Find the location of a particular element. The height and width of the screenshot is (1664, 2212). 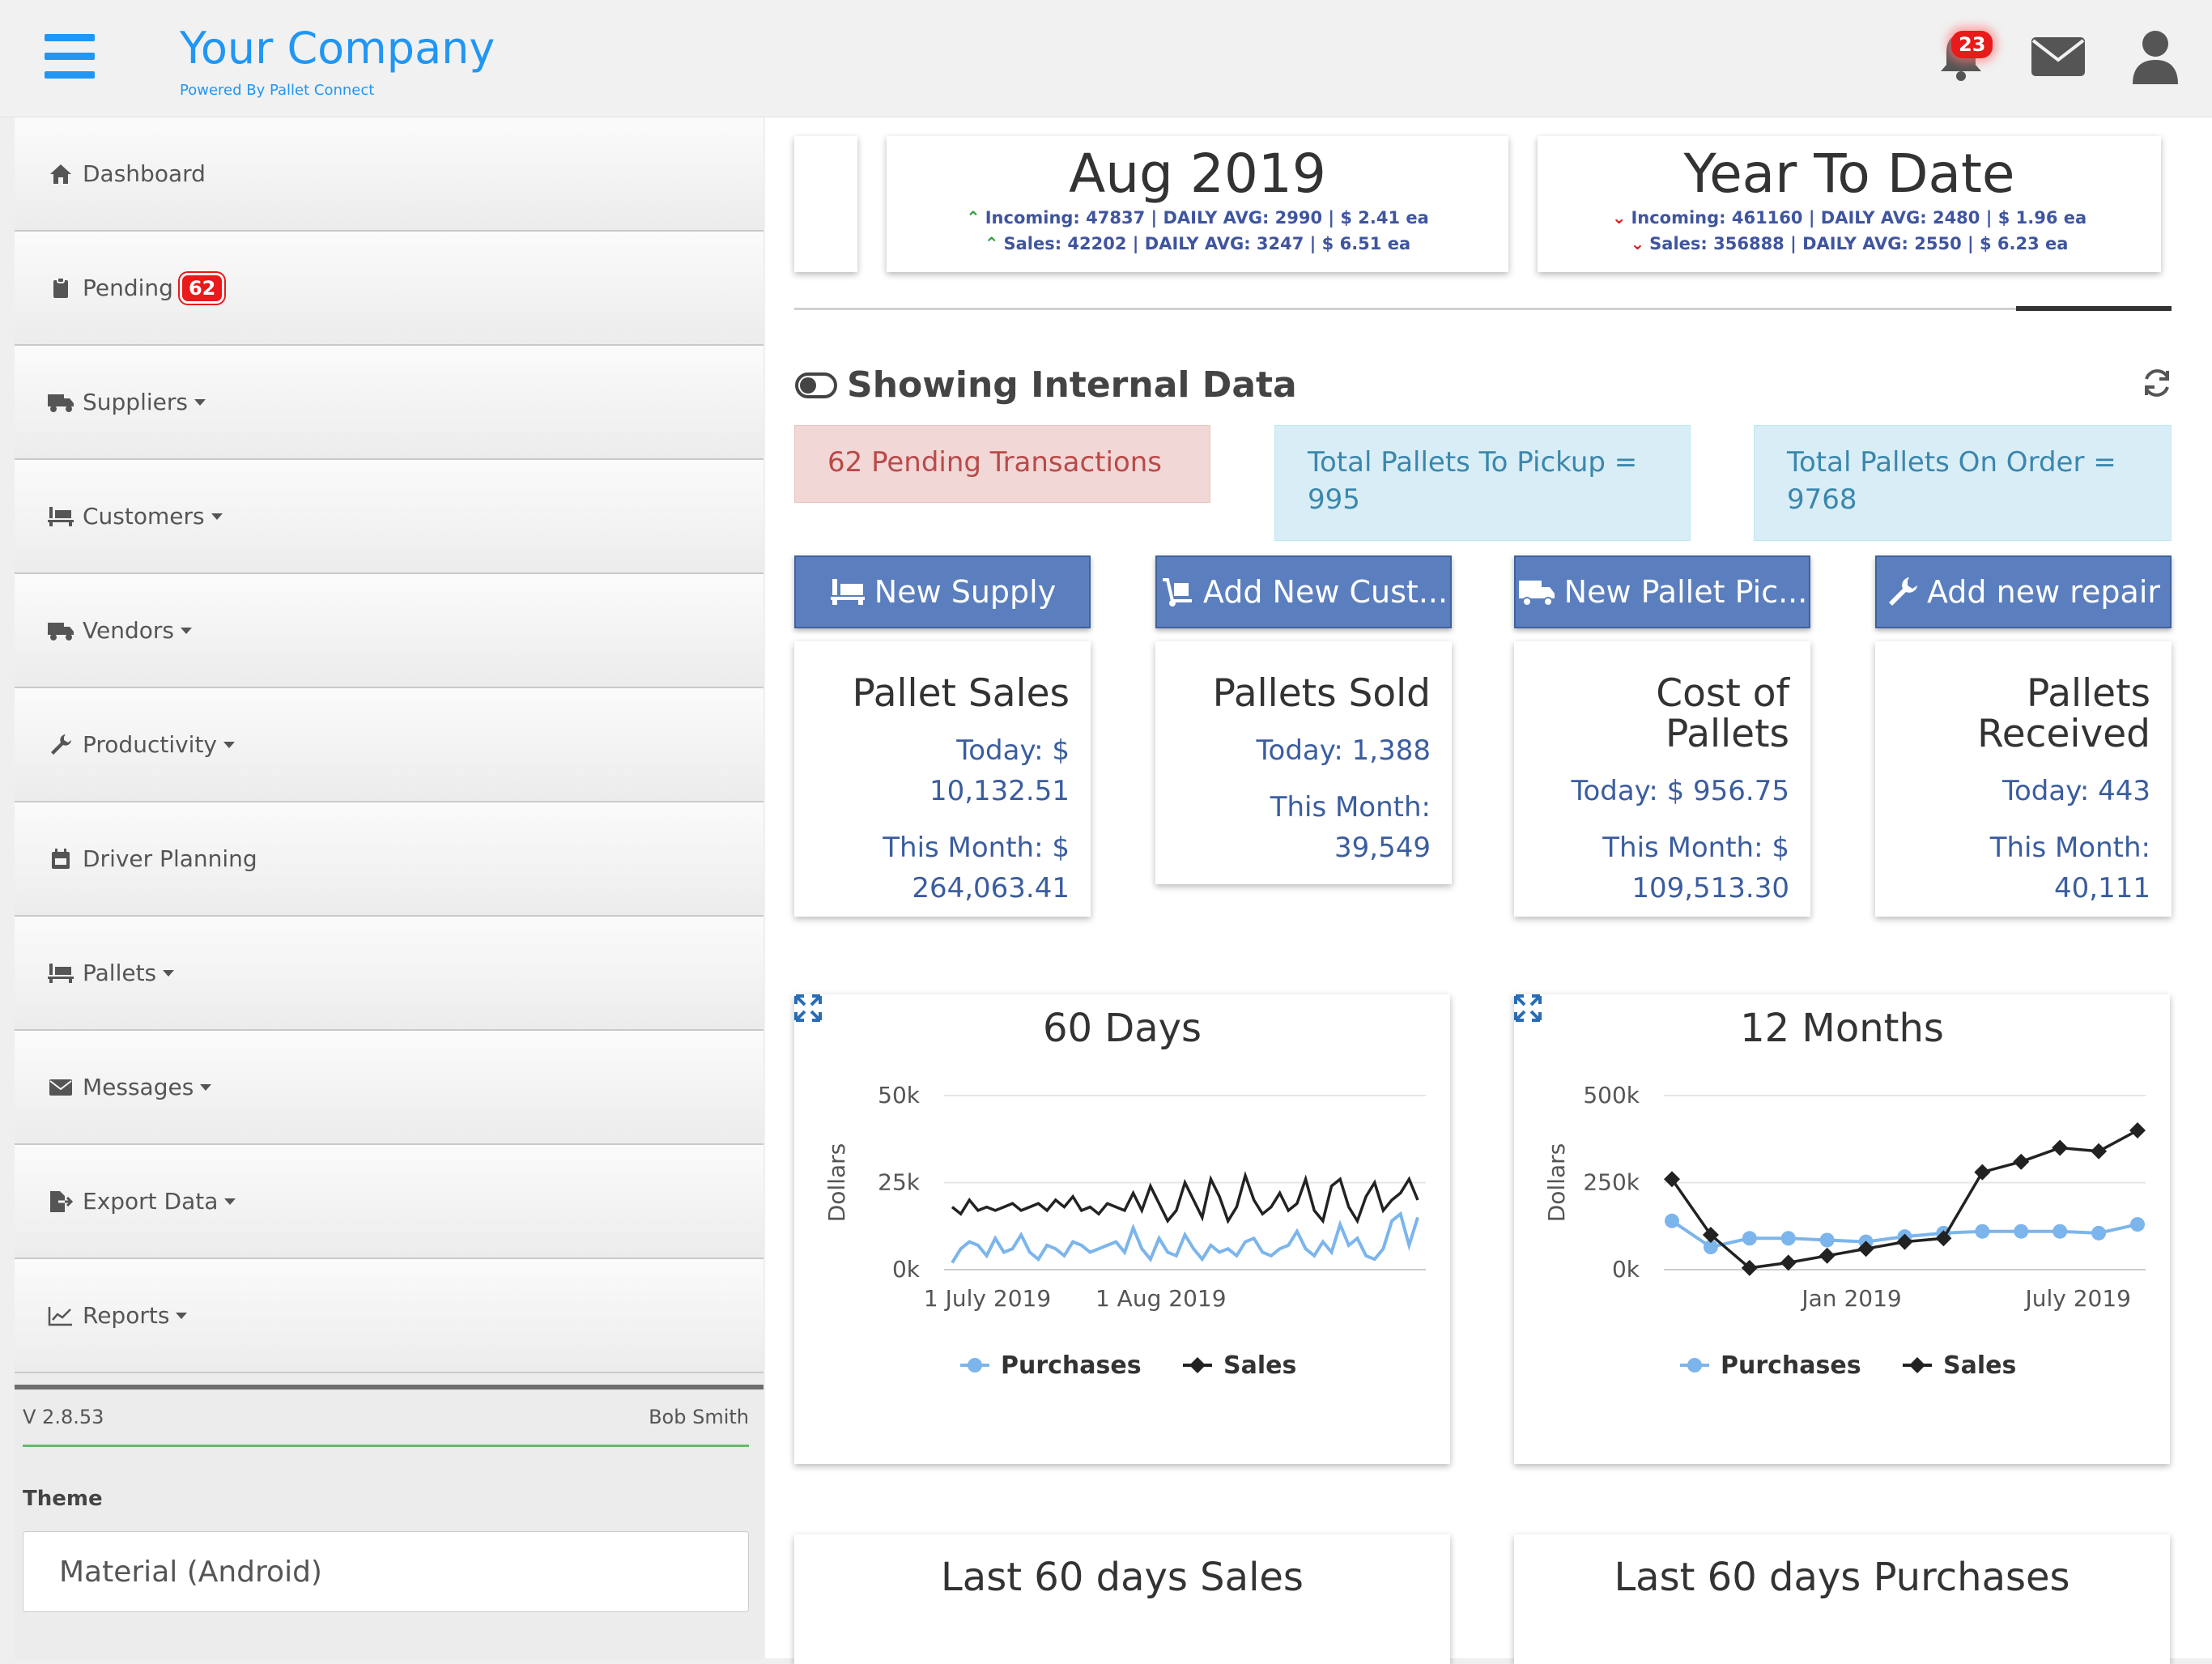

theme-select: Material (Android) is located at coordinates (386, 1571).